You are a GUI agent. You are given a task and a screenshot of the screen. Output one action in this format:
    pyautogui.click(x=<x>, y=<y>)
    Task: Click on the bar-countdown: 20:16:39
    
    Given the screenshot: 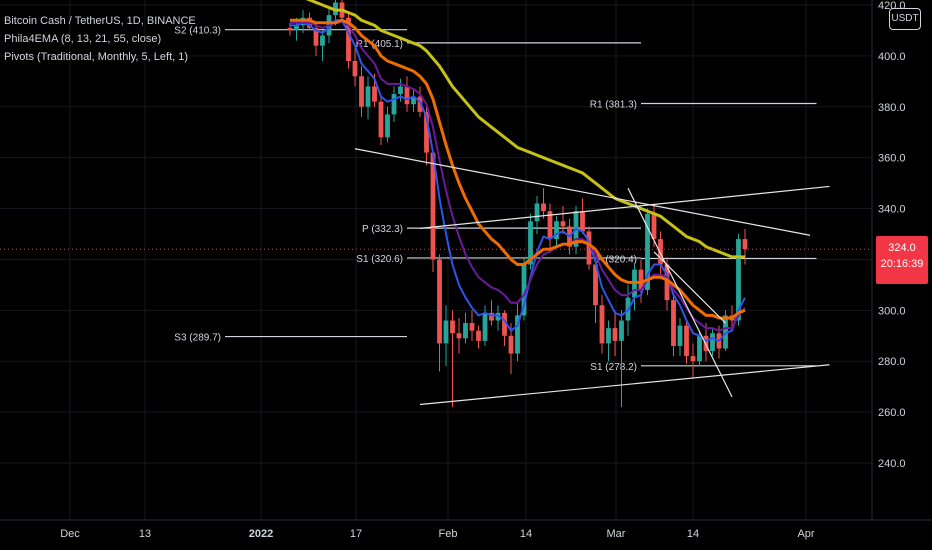 What is the action you would take?
    pyautogui.click(x=902, y=264)
    